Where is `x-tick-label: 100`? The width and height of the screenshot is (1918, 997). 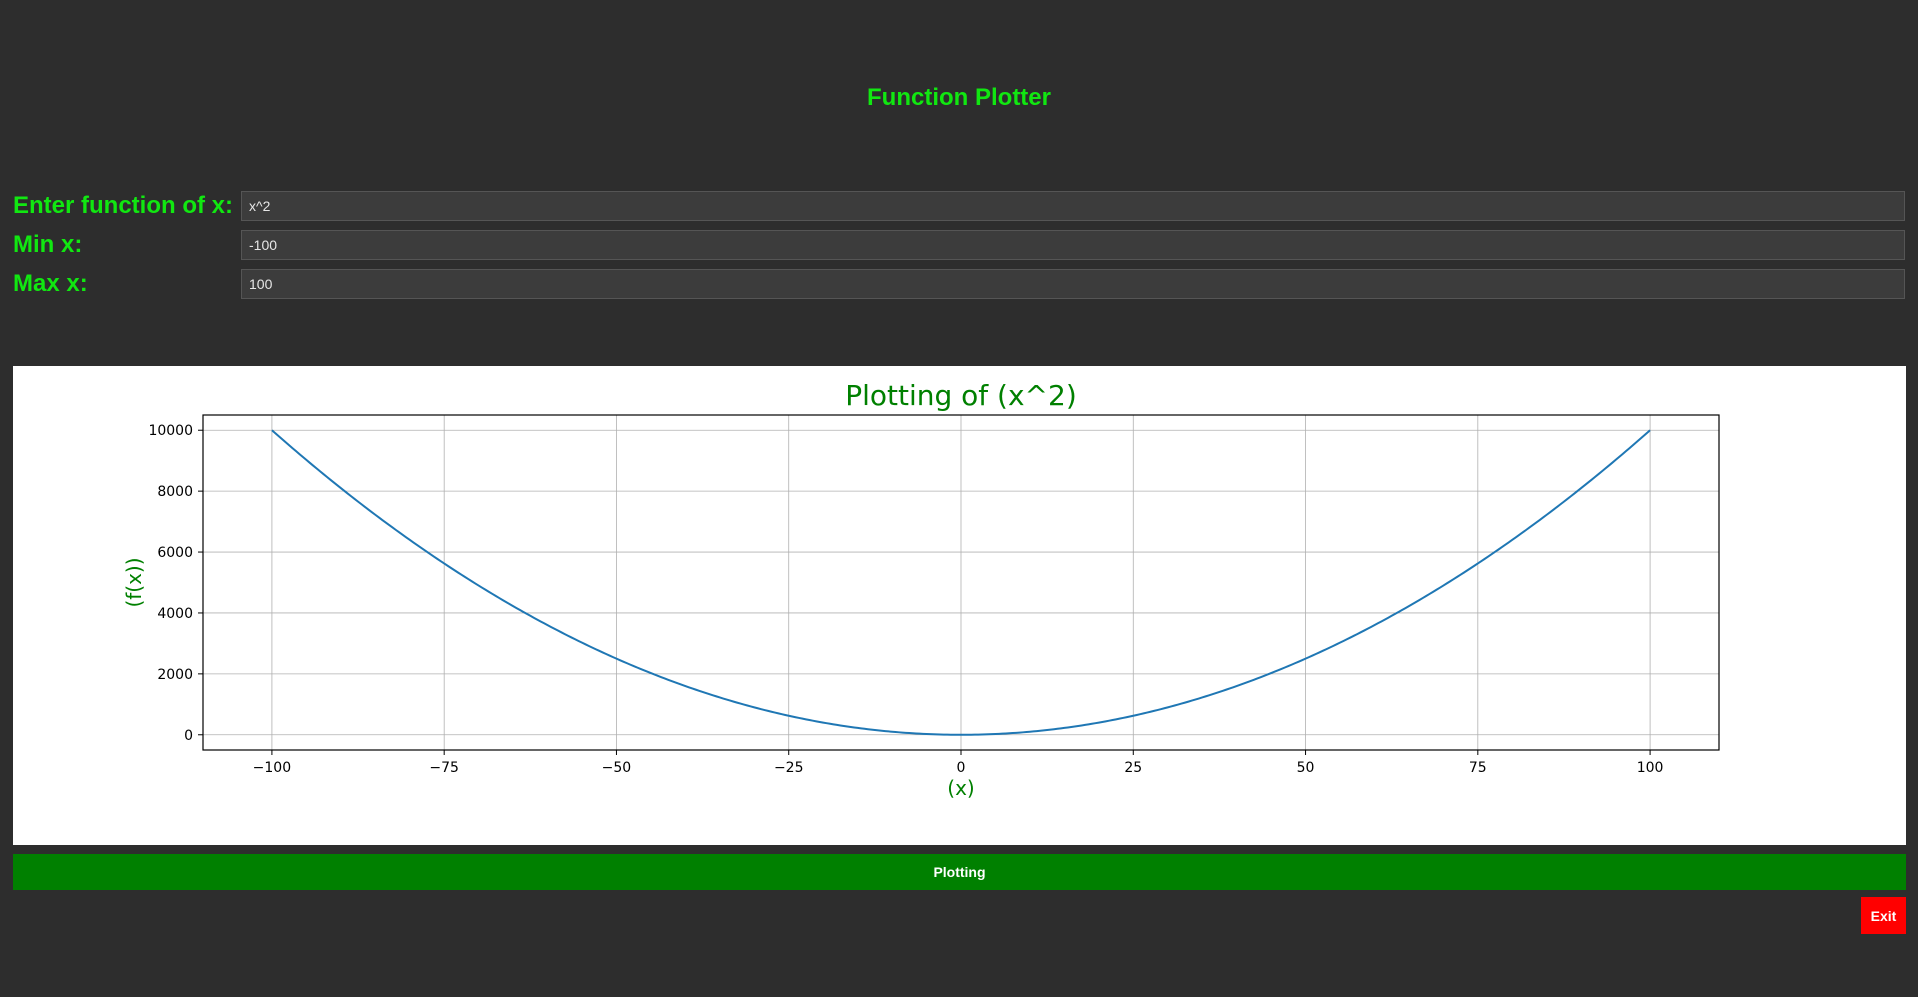 x-tick-label: 100 is located at coordinates (1650, 768).